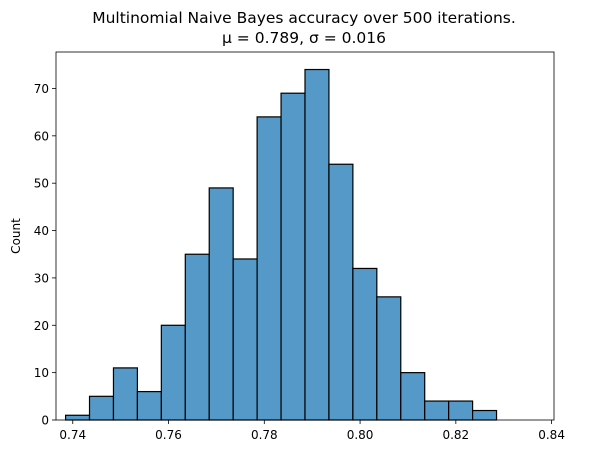 This screenshot has width=590, height=451. I want to click on y-axis-label: Count, so click(16, 236).